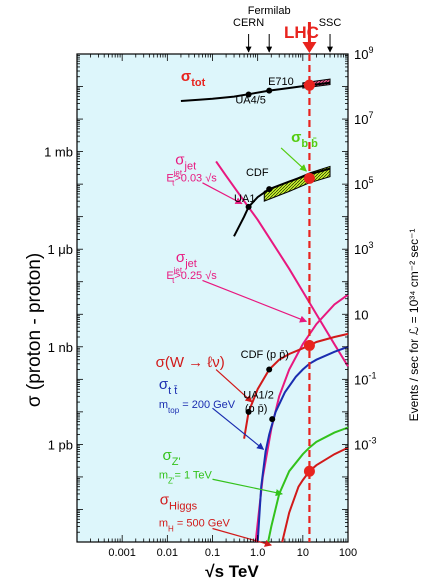 The width and height of the screenshot is (426, 583). Describe the element at coordinates (190, 362) in the screenshot. I see `annotation-main: σ(W → ℓν)` at that location.